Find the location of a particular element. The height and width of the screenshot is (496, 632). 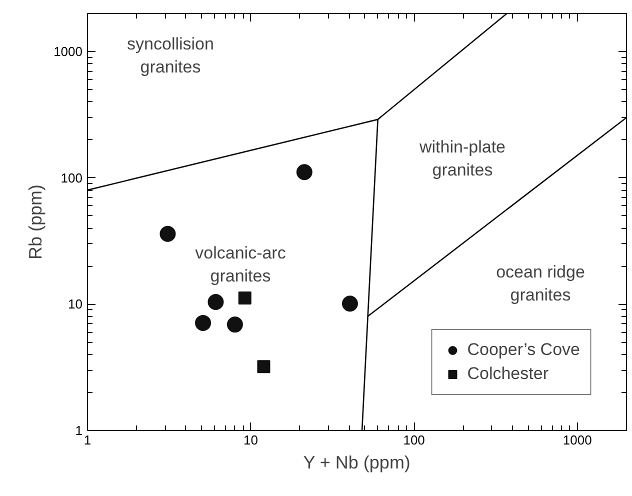

x-tick-label: 10 is located at coordinates (251, 440).